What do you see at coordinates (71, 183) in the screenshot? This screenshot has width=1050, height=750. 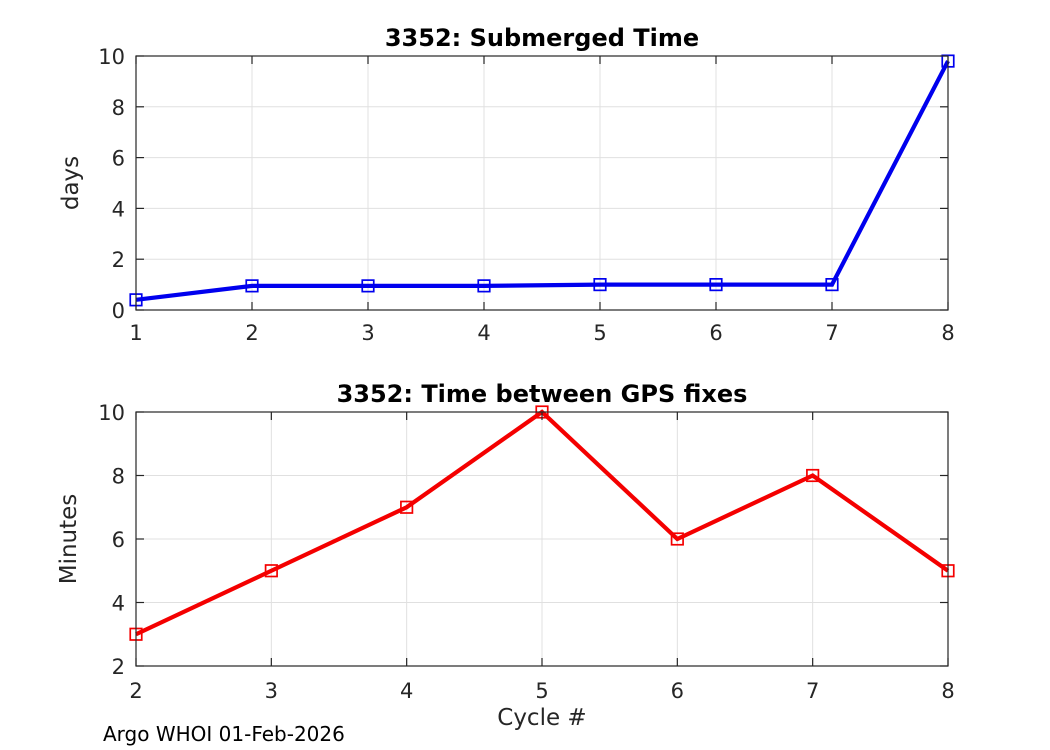 I see `y-axis-label: days` at bounding box center [71, 183].